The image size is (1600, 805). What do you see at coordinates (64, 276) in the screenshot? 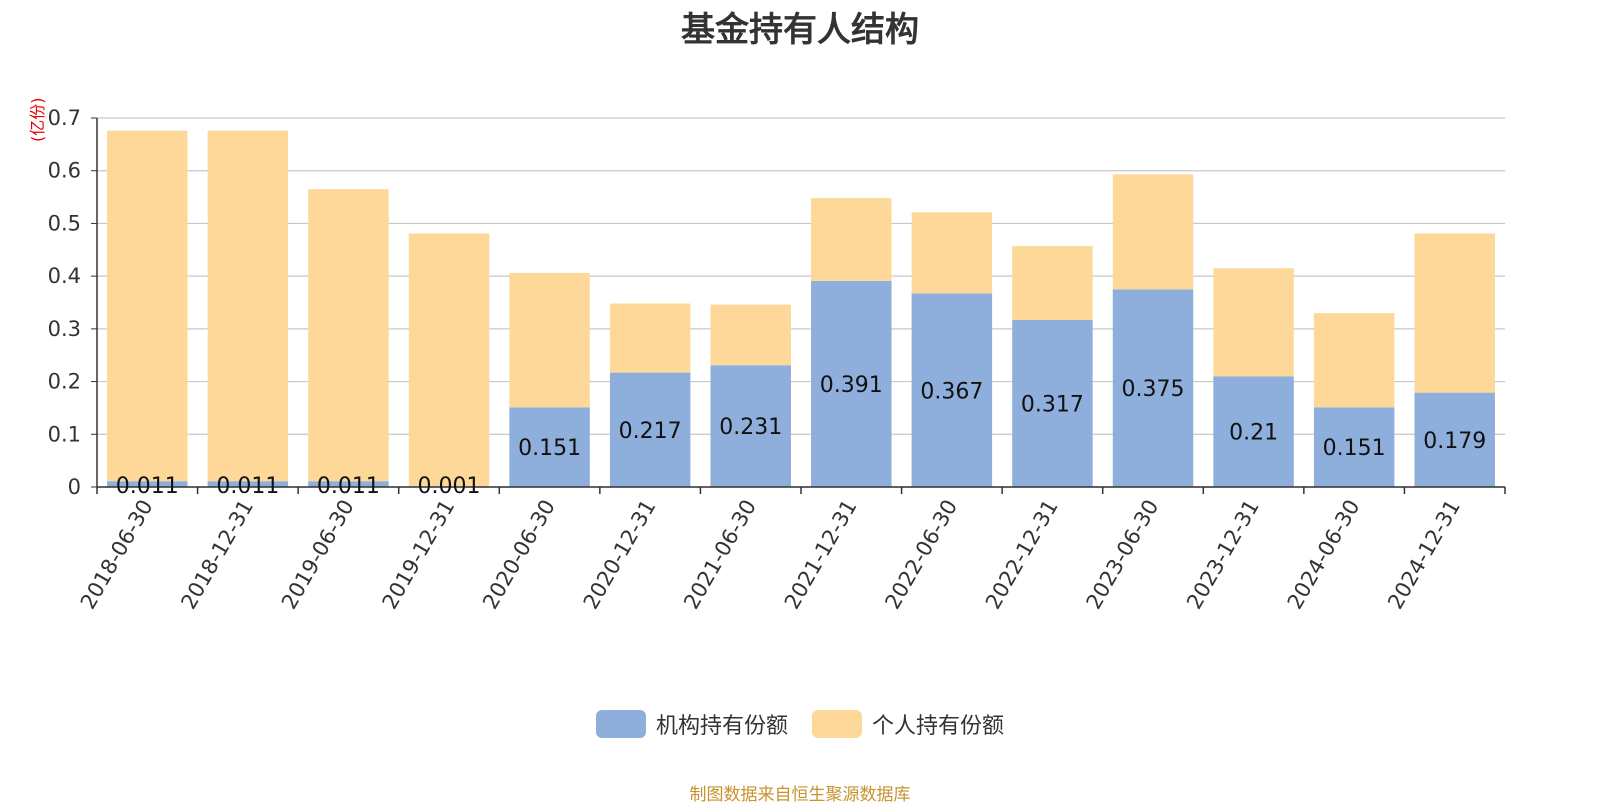
I see `y-tick-label: 0.4` at bounding box center [64, 276].